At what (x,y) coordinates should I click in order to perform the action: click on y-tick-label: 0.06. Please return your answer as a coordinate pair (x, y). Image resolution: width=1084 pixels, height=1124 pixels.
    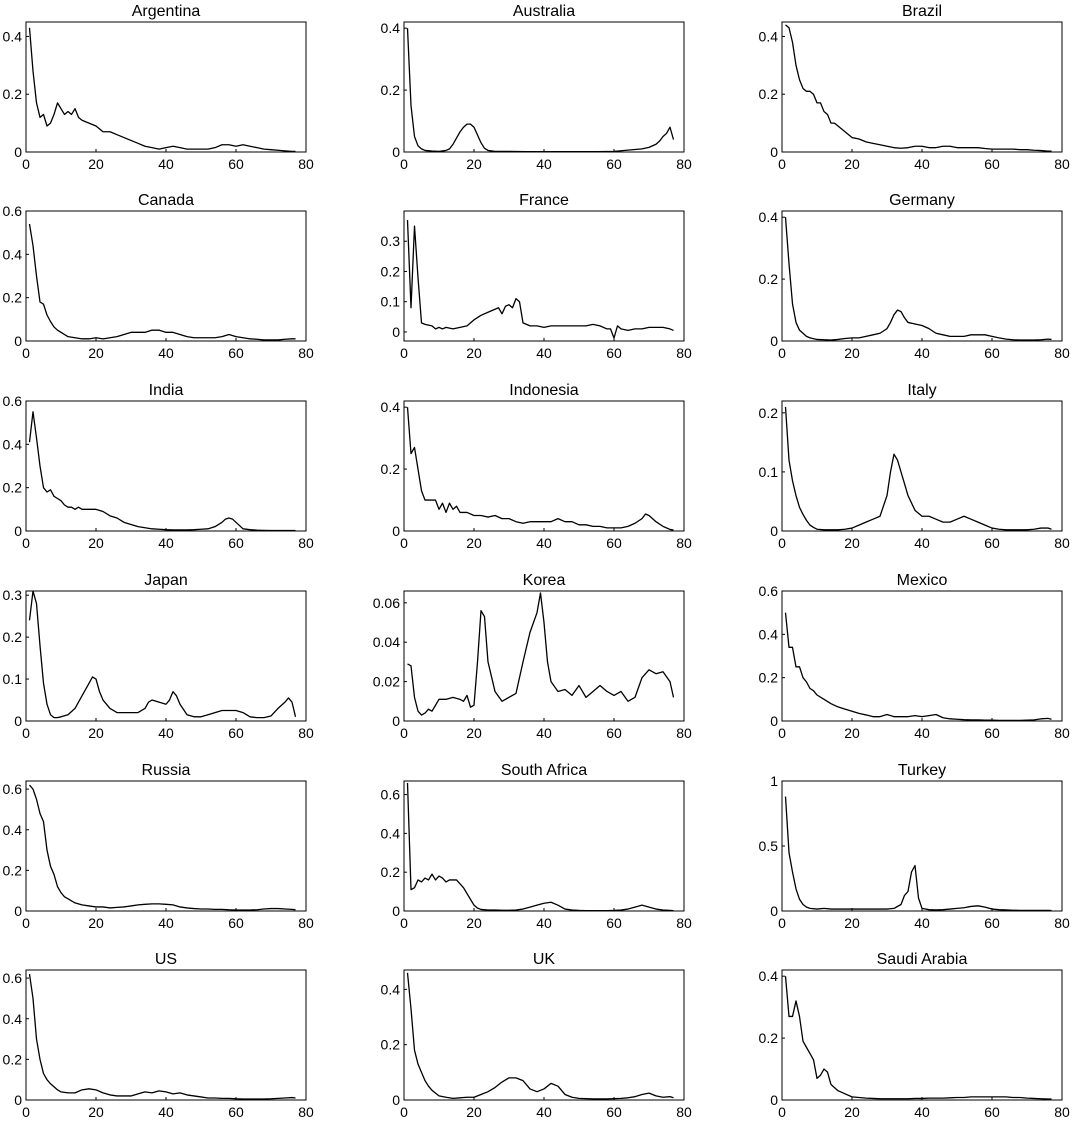
    Looking at the image, I should click on (386, 603).